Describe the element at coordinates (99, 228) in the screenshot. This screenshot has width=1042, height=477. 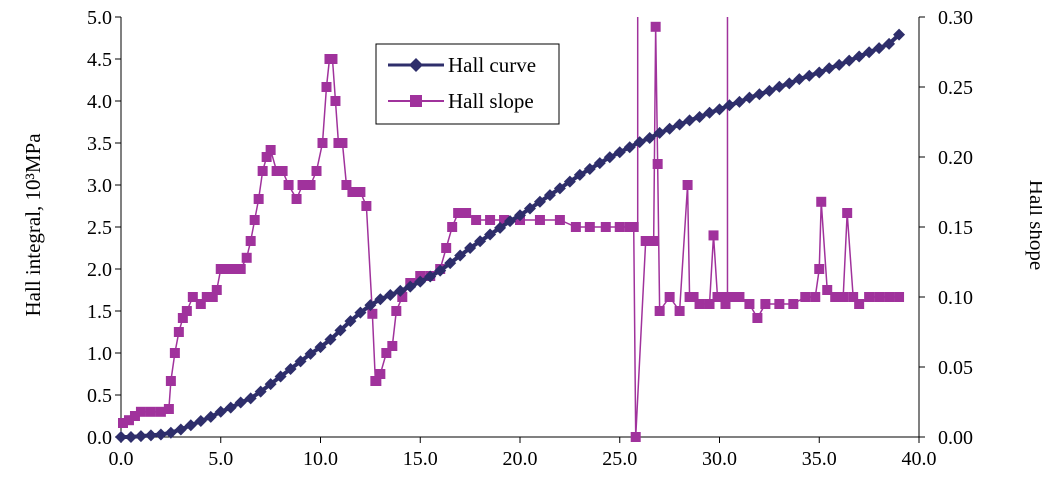
I see `y-tick-label: 2.5` at that location.